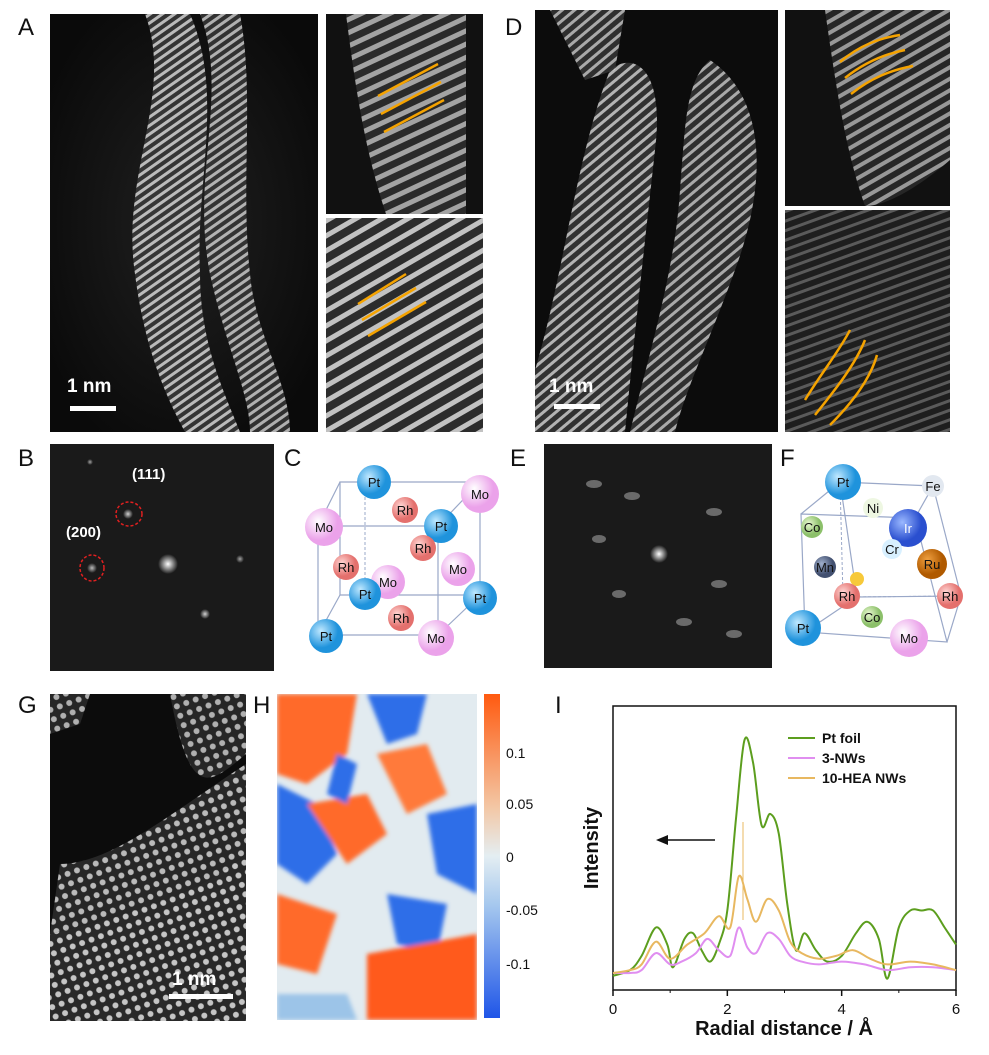  I want to click on atom-c-5: Rh, so click(423, 548).